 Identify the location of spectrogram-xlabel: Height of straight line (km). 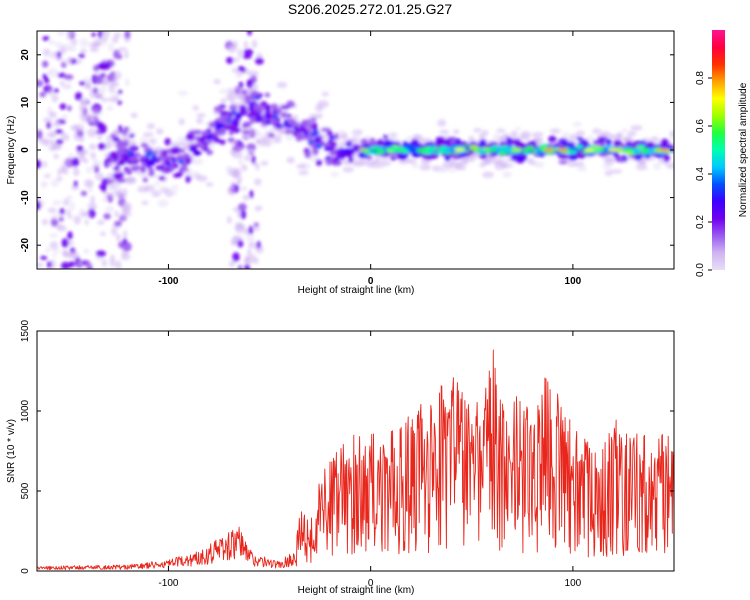
(356, 290).